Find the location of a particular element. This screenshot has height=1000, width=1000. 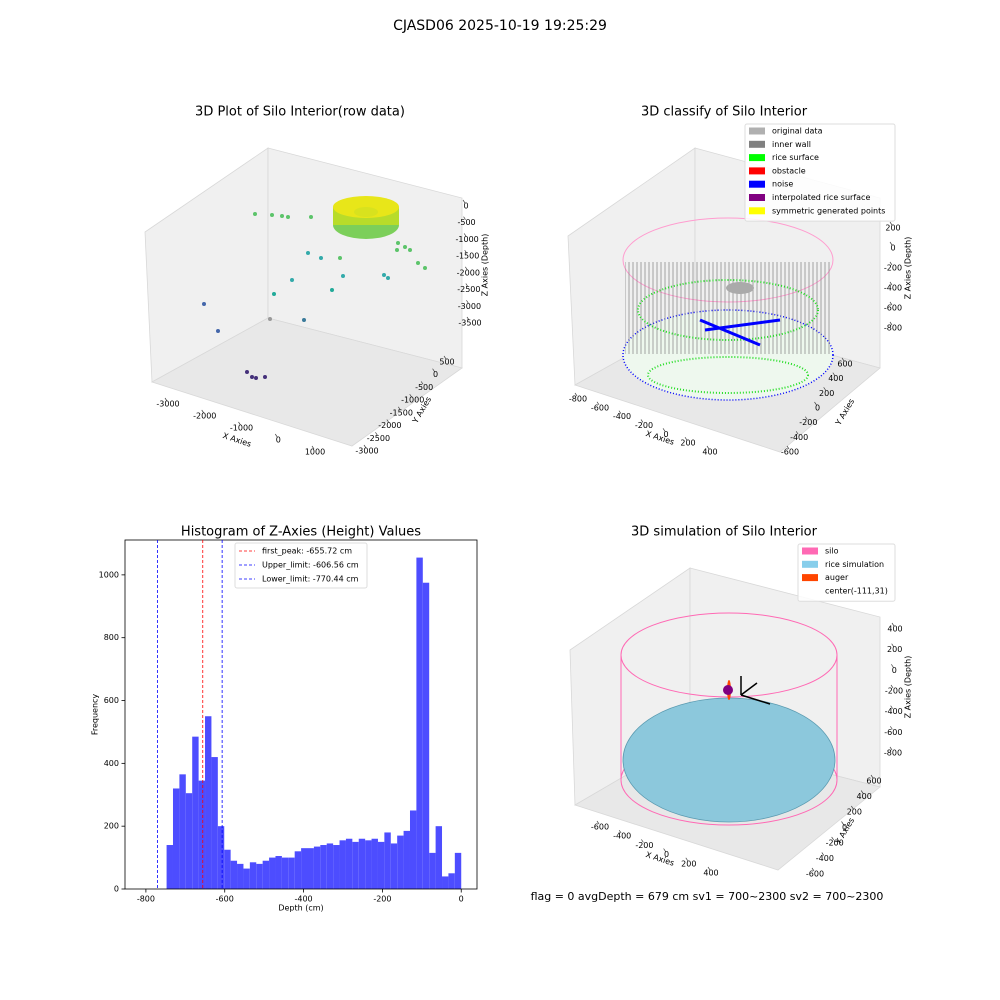

z-tick-label: 200 is located at coordinates (892, 228).